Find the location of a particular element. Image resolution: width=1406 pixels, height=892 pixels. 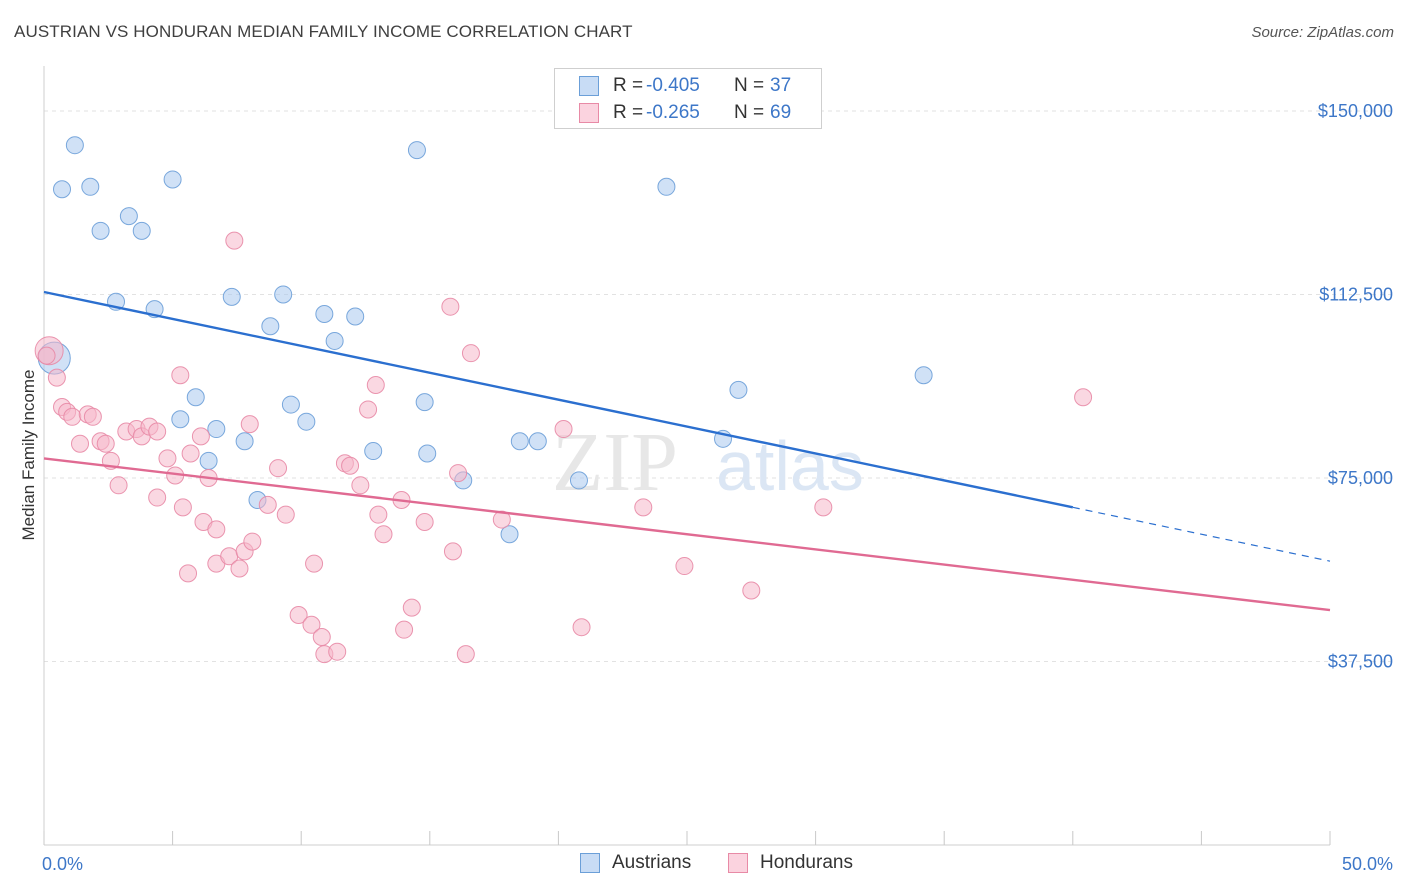

y-tick-label: $75,000 is located at coordinates (1360, 478).